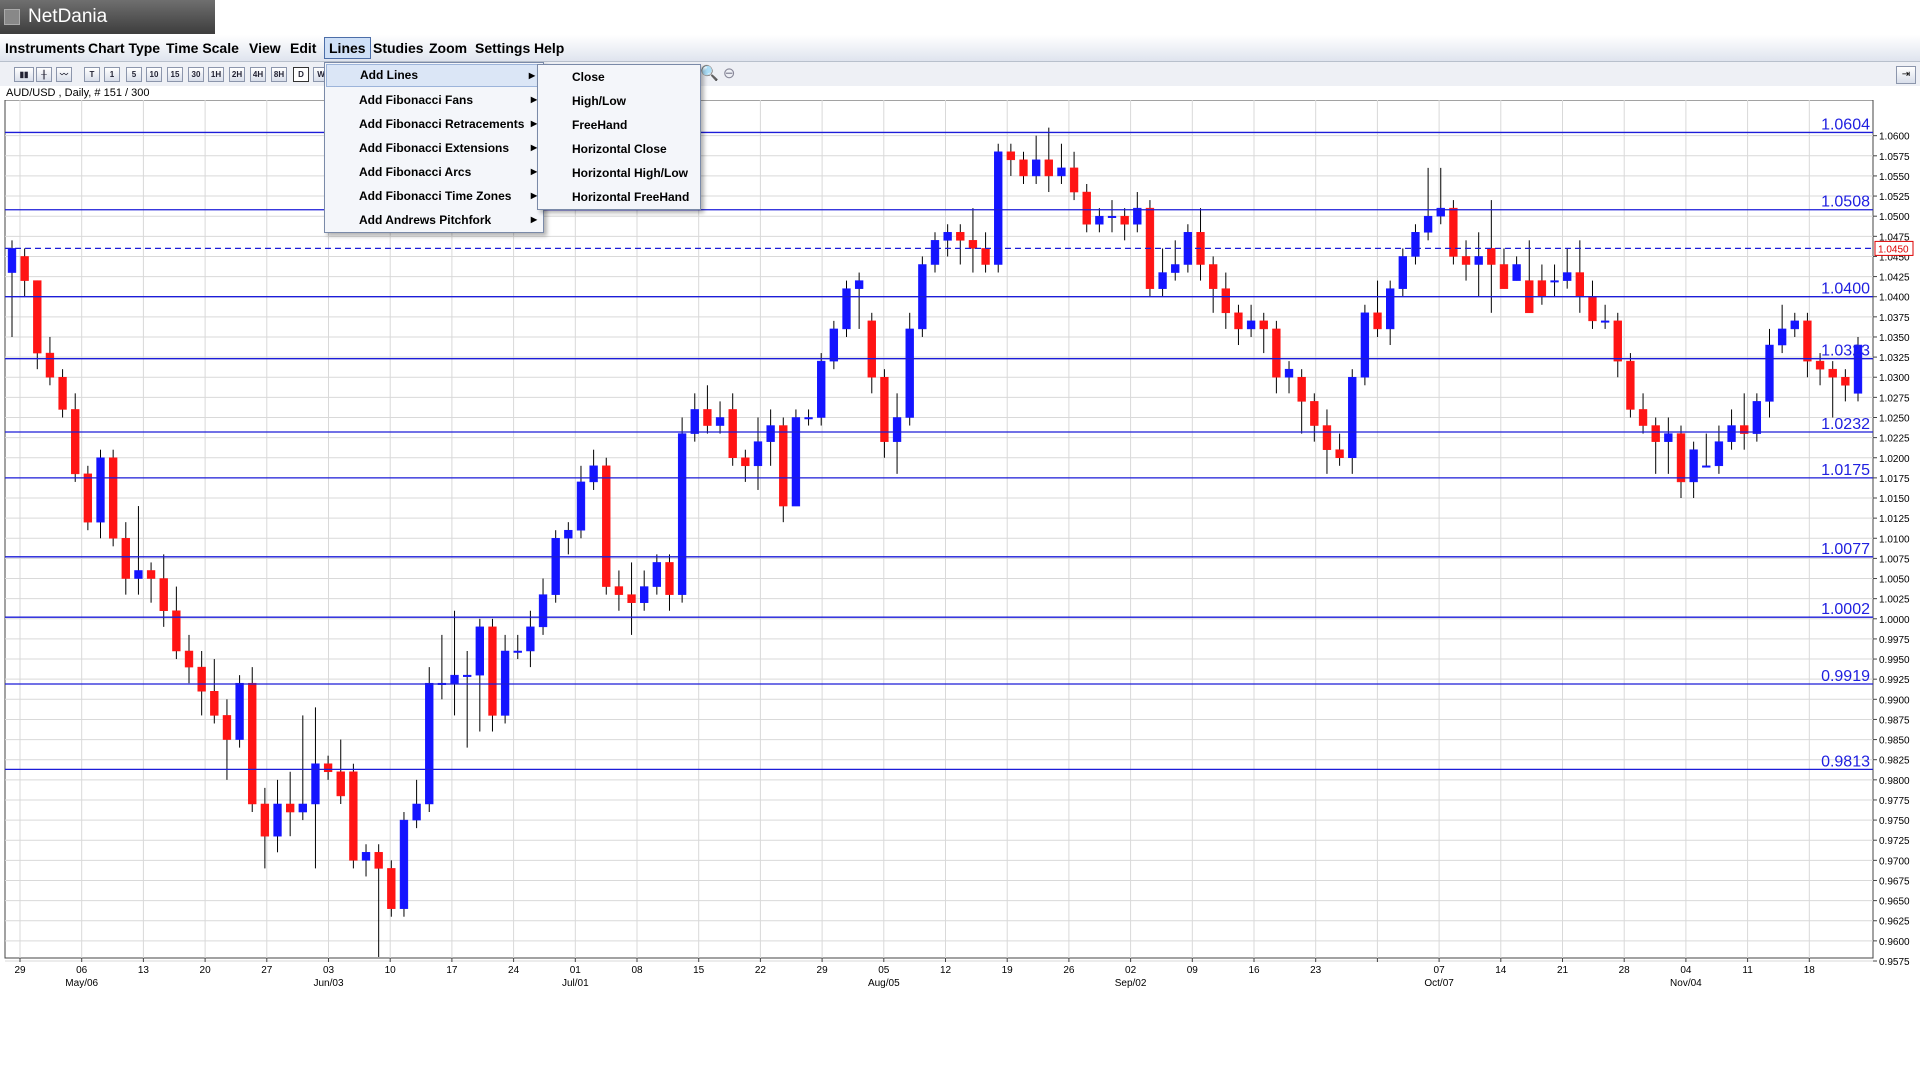 The image size is (1920, 1080). Describe the element at coordinates (175, 74) in the screenshot. I see `timescale-15-button: 15` at that location.